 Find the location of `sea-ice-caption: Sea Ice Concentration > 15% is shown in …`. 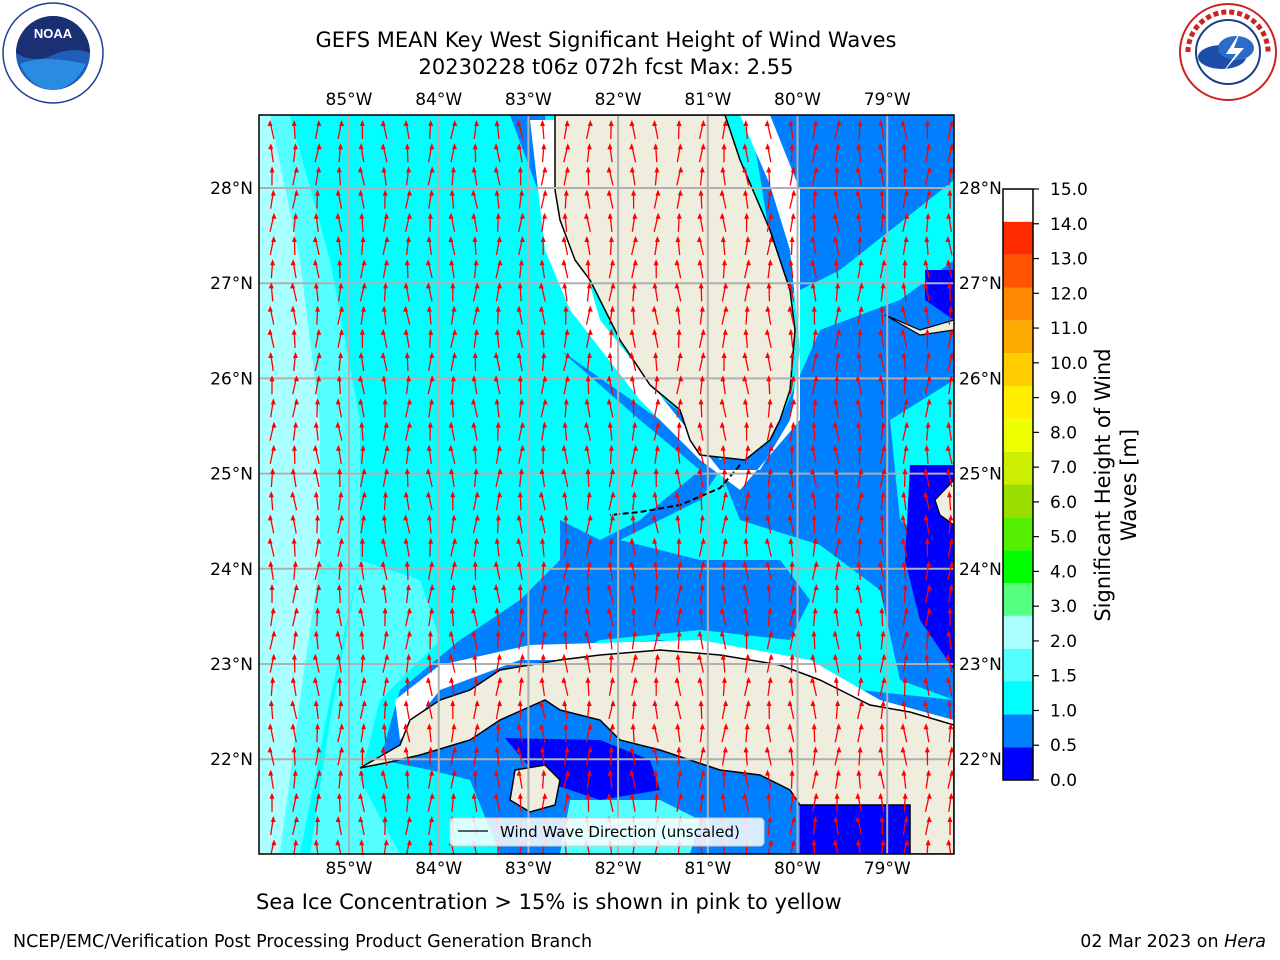

sea-ice-caption: Sea Ice Concentration > 15% is shown in … is located at coordinates (549, 902).